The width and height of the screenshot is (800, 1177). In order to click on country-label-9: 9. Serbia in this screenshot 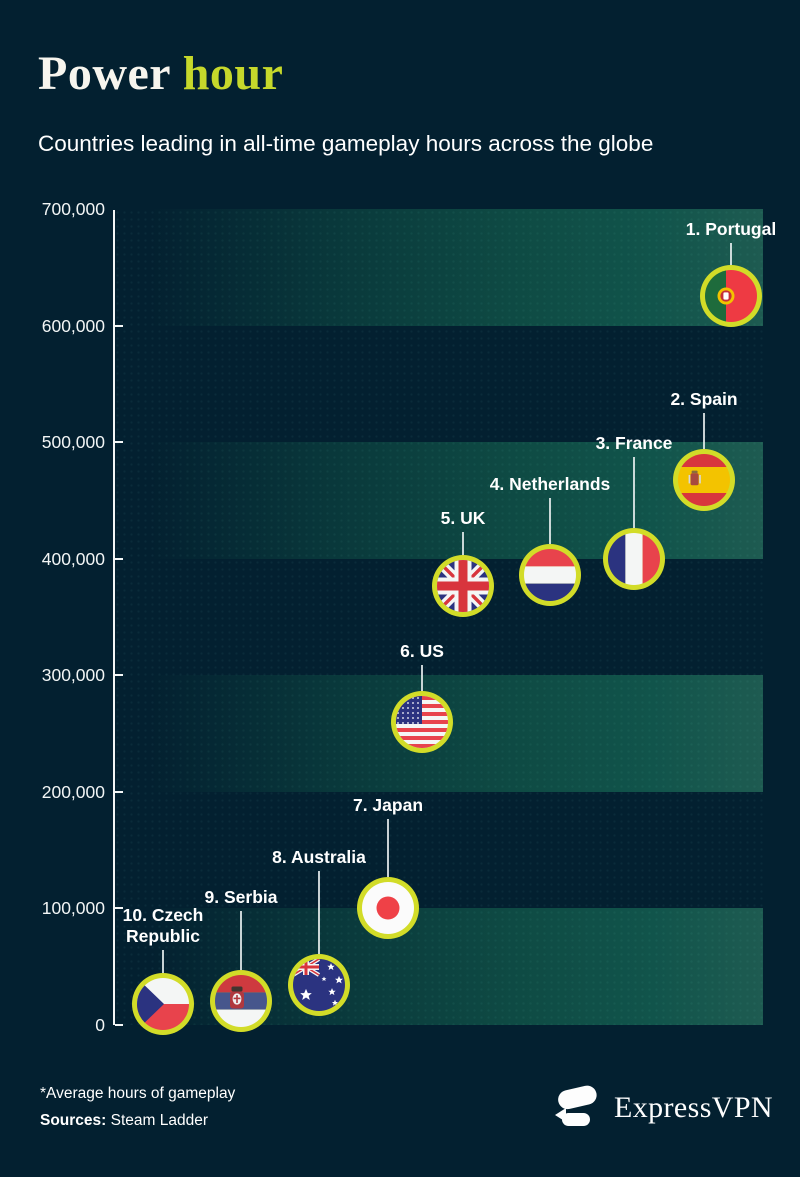, I will do `click(241, 897)`.